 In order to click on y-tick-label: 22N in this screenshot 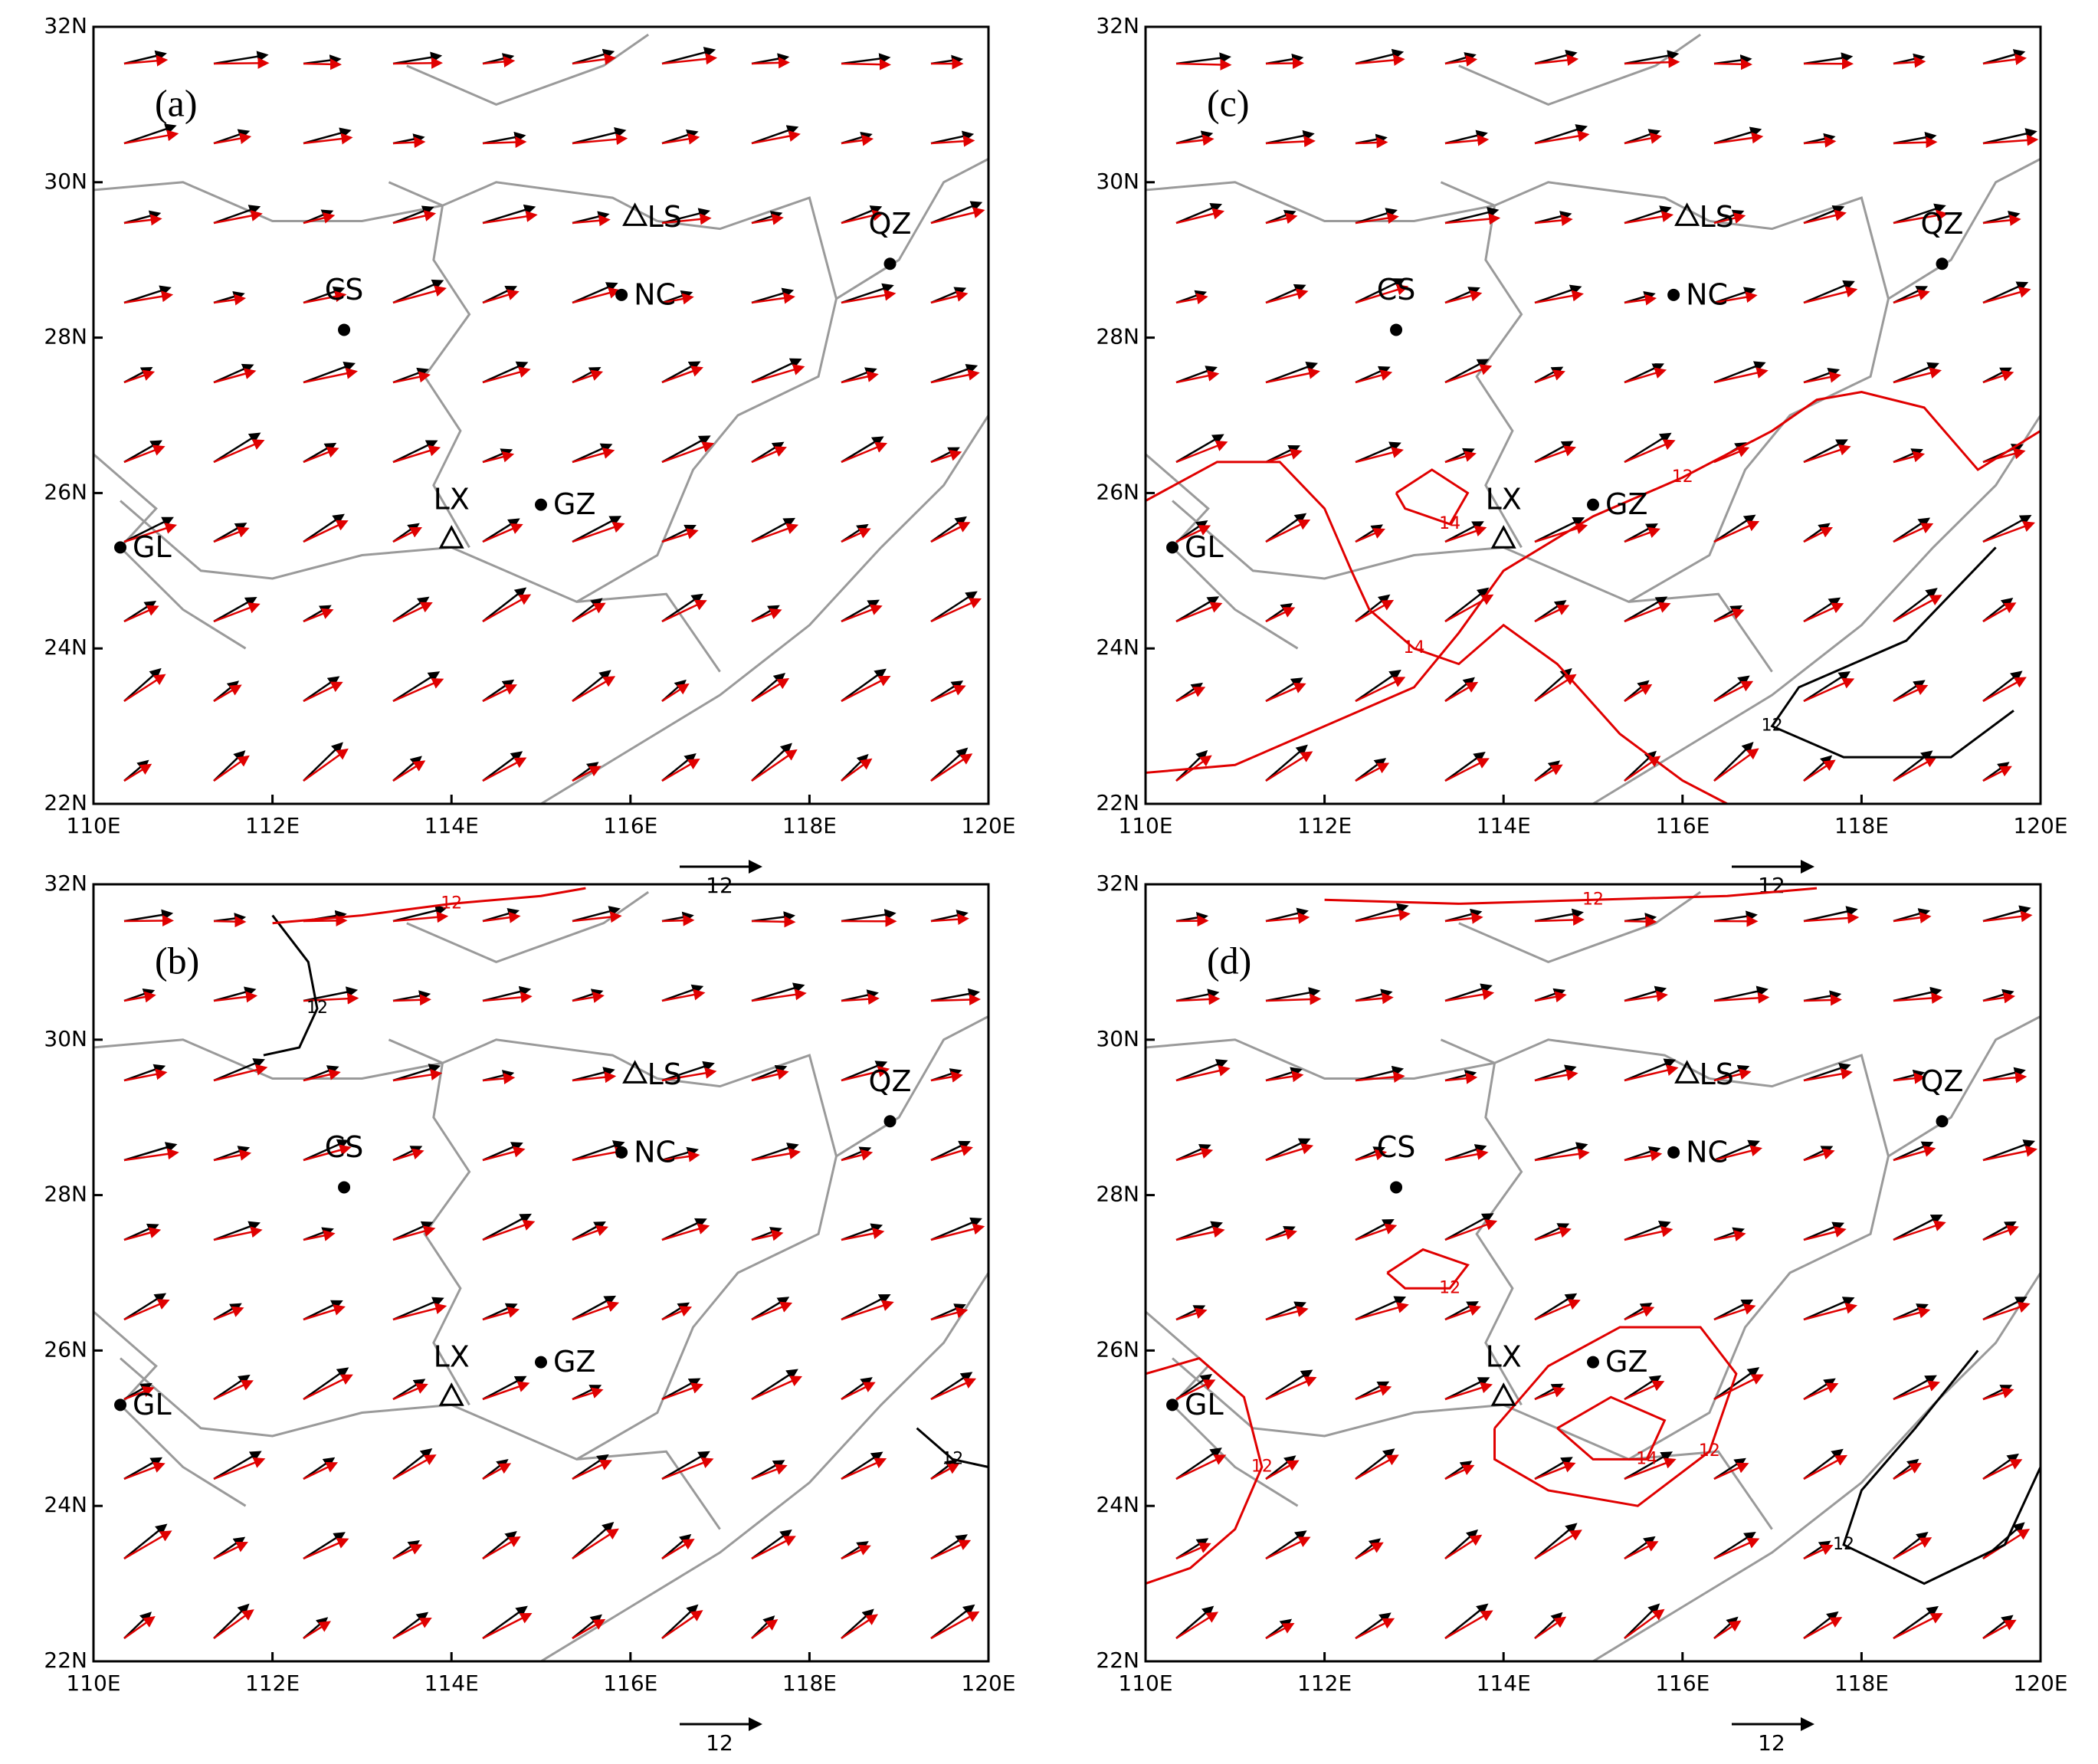, I will do `click(65, 1660)`.